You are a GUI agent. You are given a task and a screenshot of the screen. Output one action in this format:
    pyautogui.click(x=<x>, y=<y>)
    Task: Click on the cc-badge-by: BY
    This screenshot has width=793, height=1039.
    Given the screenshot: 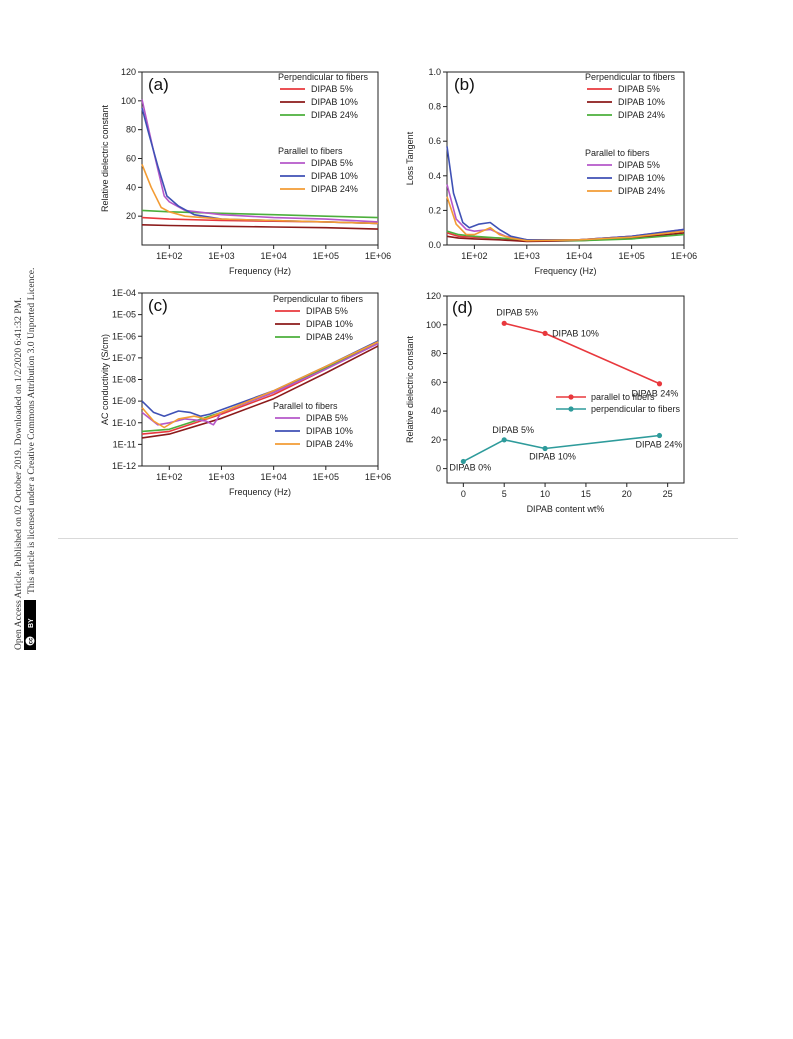 What is the action you would take?
    pyautogui.click(x=31, y=623)
    